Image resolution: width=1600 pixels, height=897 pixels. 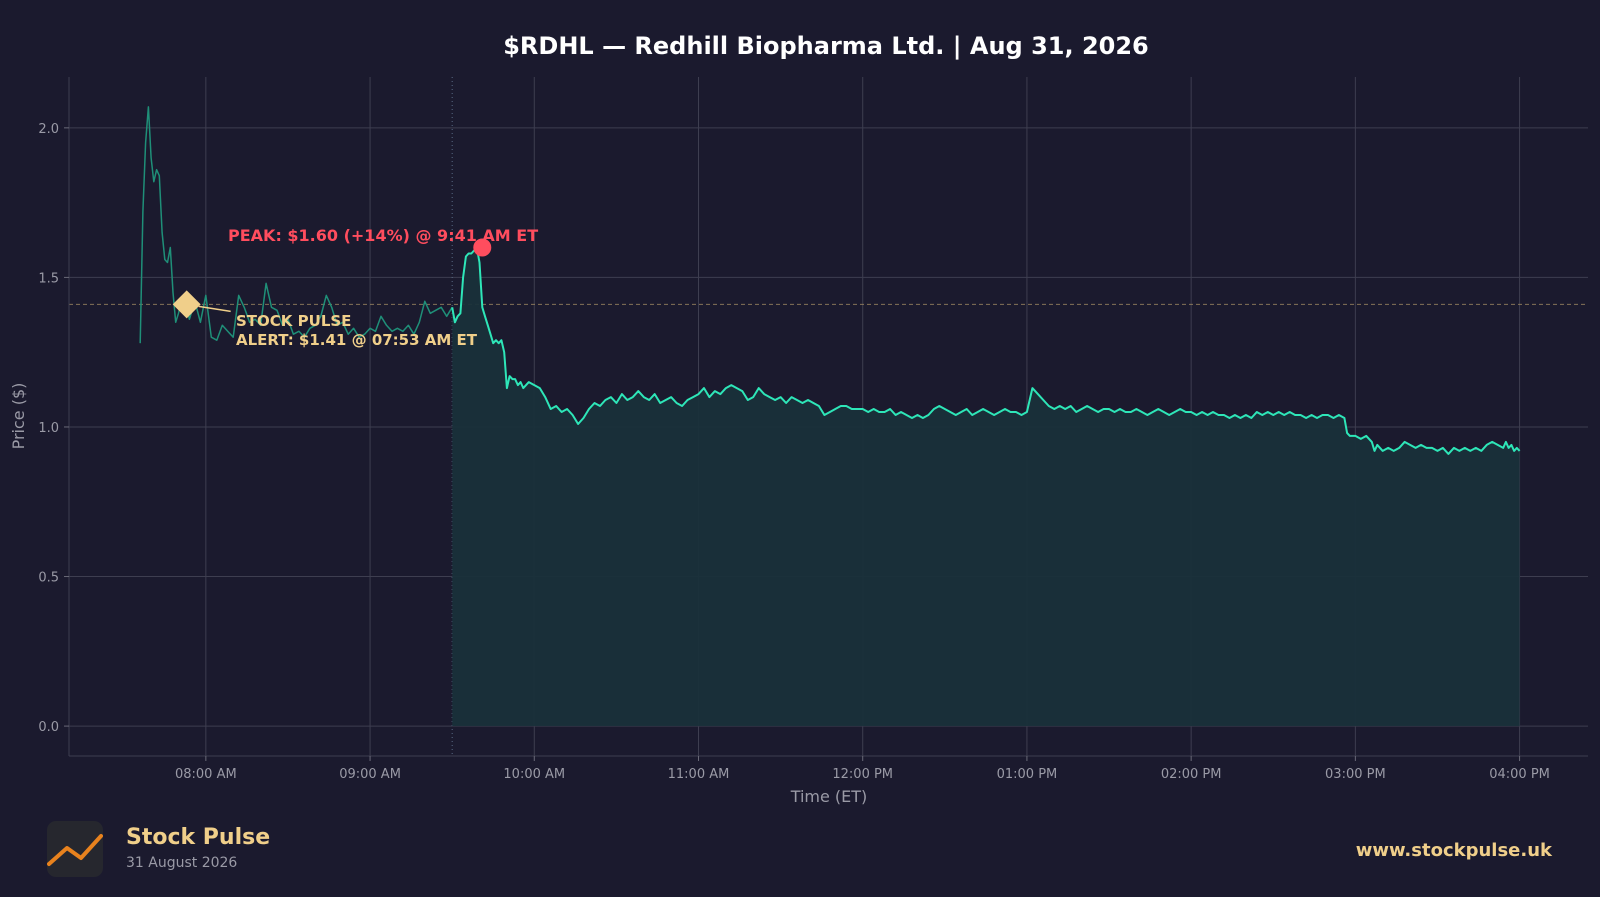 I want to click on y-tick-label: 0.5, so click(x=48, y=578).